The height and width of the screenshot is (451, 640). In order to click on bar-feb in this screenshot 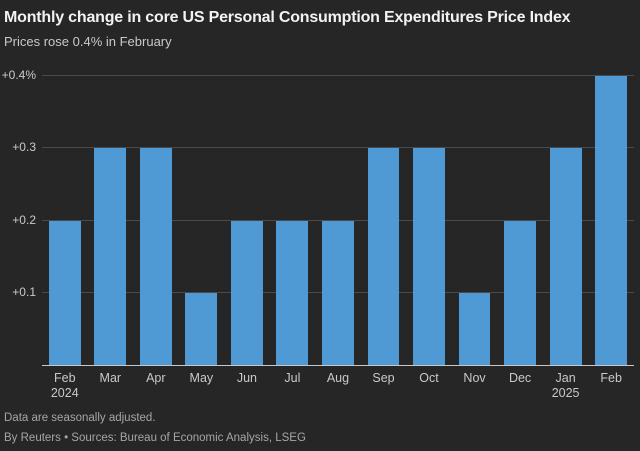, I will do `click(611, 220)`.